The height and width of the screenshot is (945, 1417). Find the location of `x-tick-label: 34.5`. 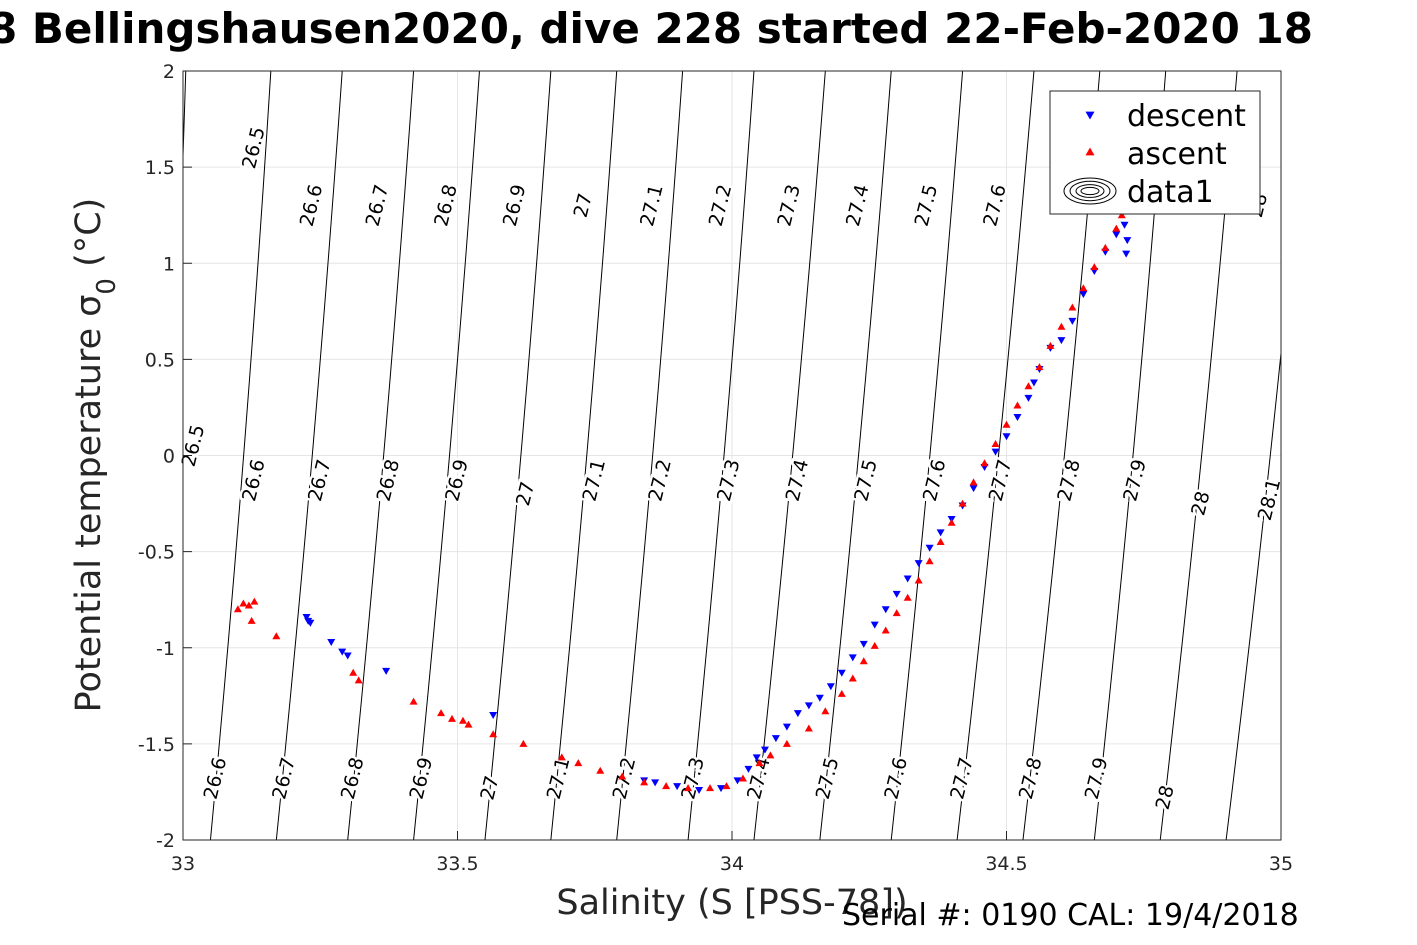

x-tick-label: 34.5 is located at coordinates (1006, 864).